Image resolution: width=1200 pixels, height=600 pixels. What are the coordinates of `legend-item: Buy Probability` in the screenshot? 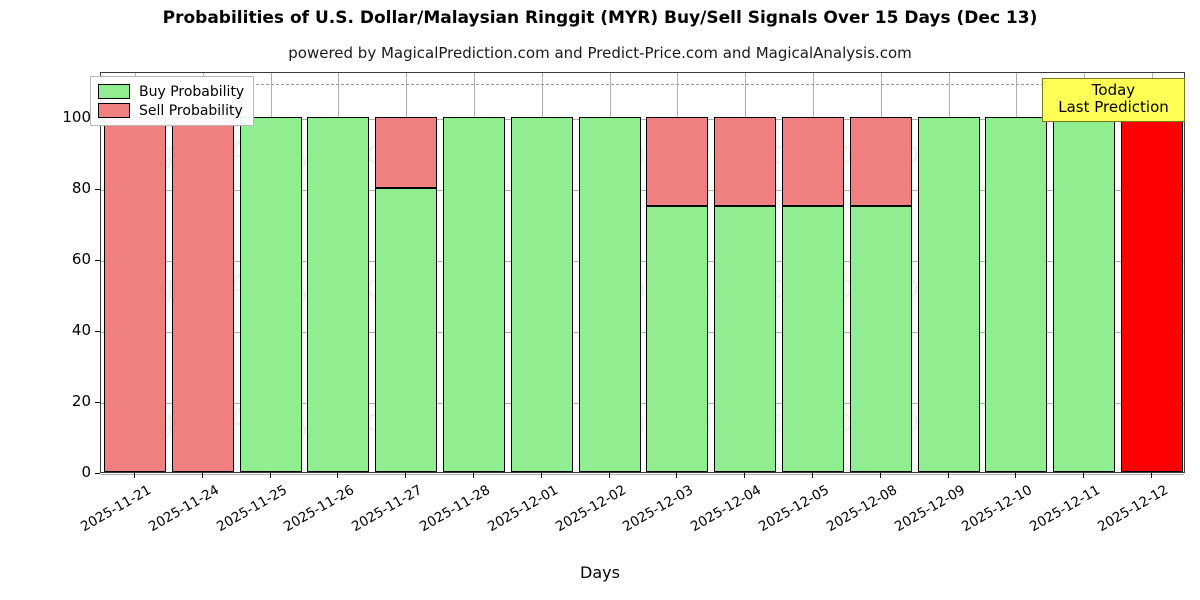 It's located at (171, 91).